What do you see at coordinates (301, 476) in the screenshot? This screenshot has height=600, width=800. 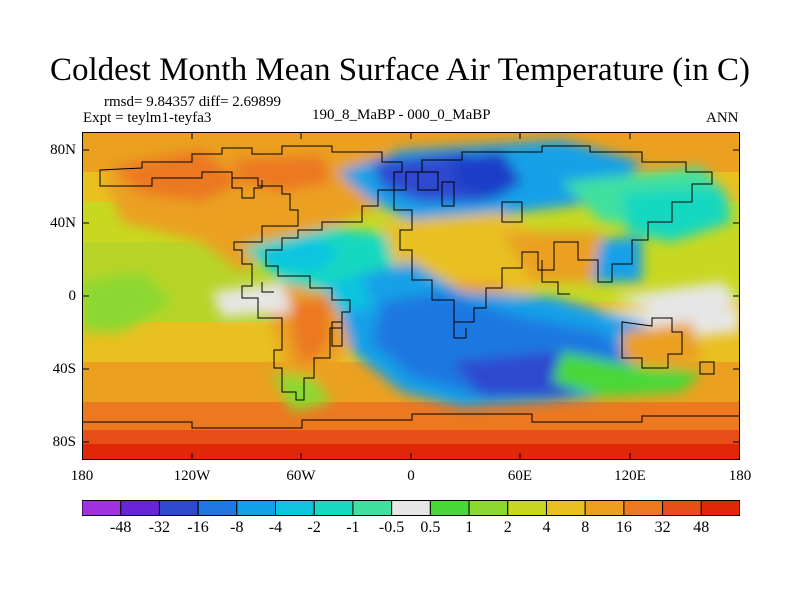 I see `lon-label: 60W` at bounding box center [301, 476].